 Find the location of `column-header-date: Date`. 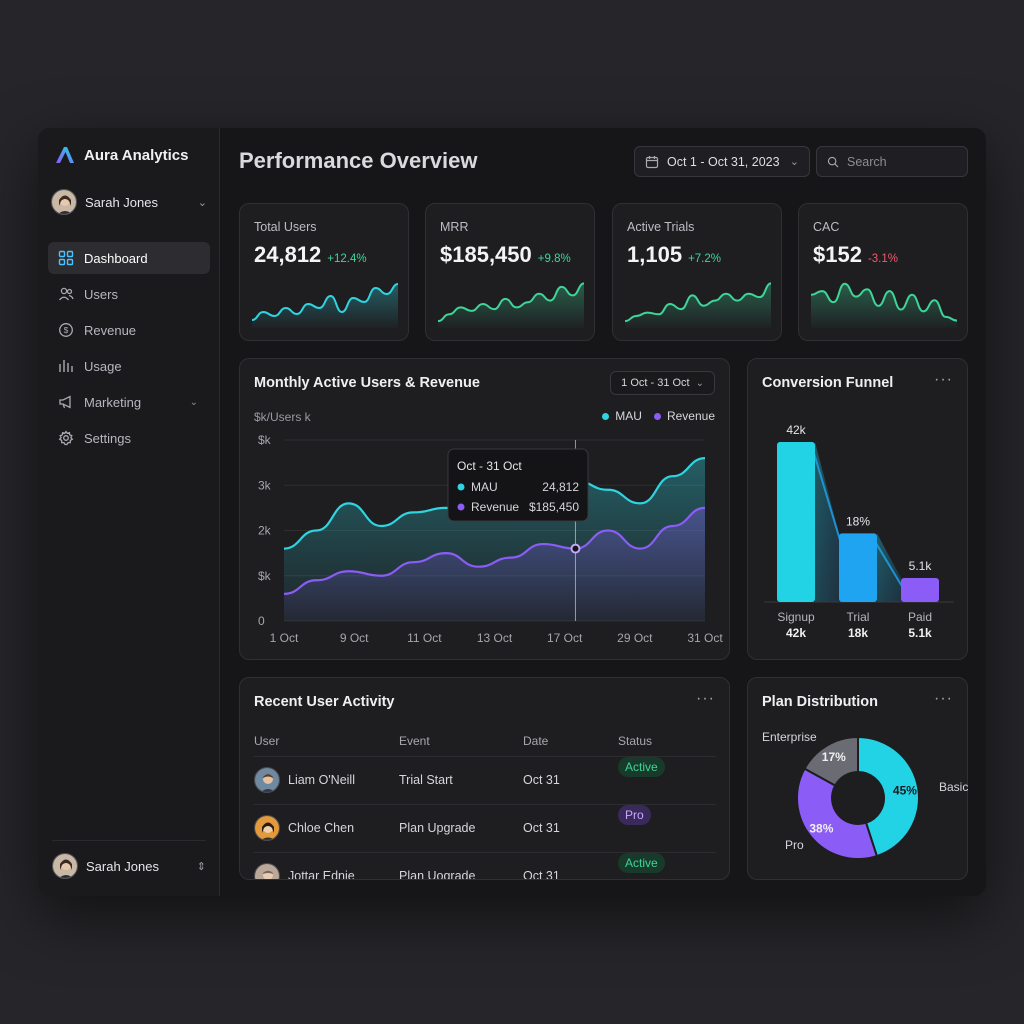

column-header-date: Date is located at coordinates (536, 741).